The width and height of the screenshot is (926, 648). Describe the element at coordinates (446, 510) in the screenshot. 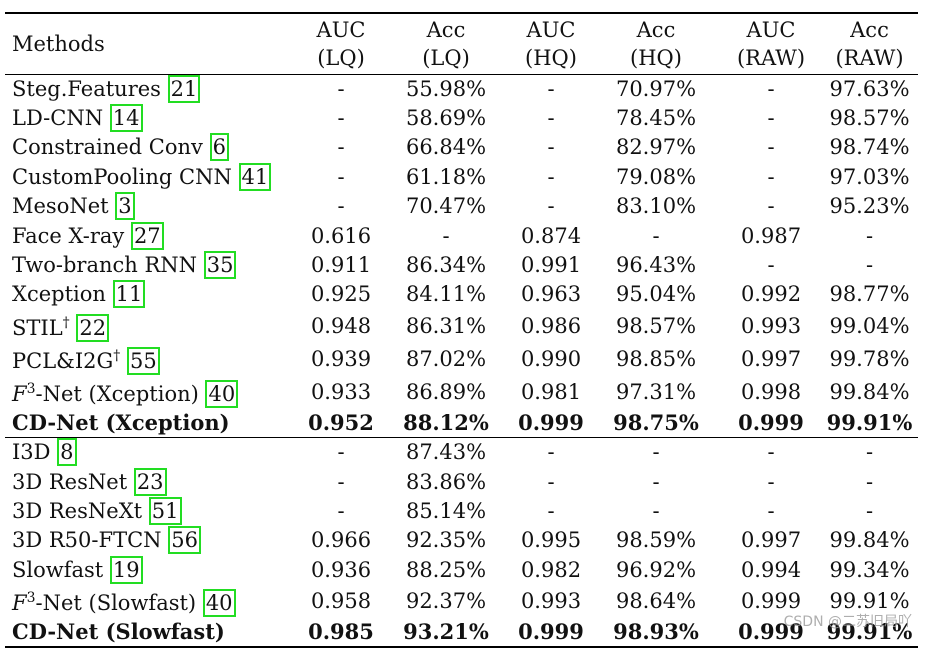

I see `metric-cell: 85.14%` at that location.